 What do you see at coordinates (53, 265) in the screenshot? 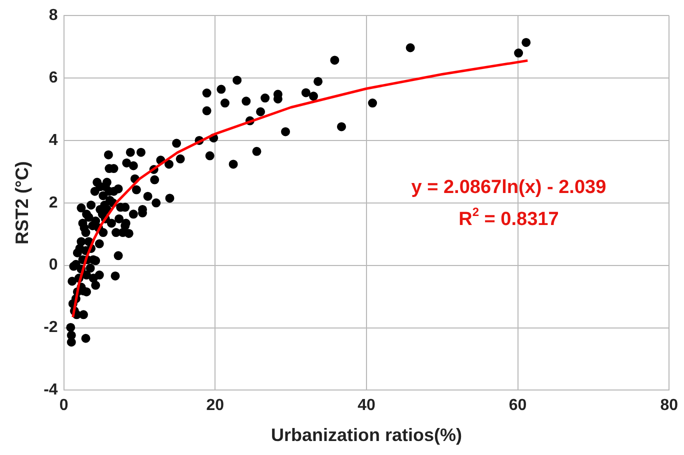
I see `y-tick-label: 0` at bounding box center [53, 265].